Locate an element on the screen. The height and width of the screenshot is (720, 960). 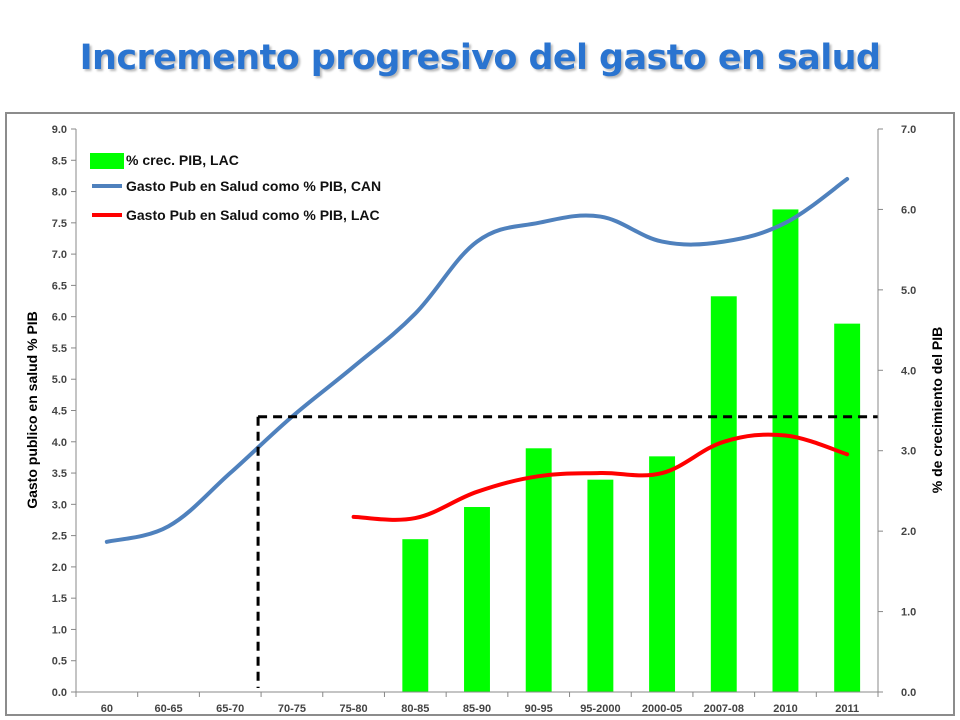
y-tick-label-left: 0.0 is located at coordinates (59, 693).